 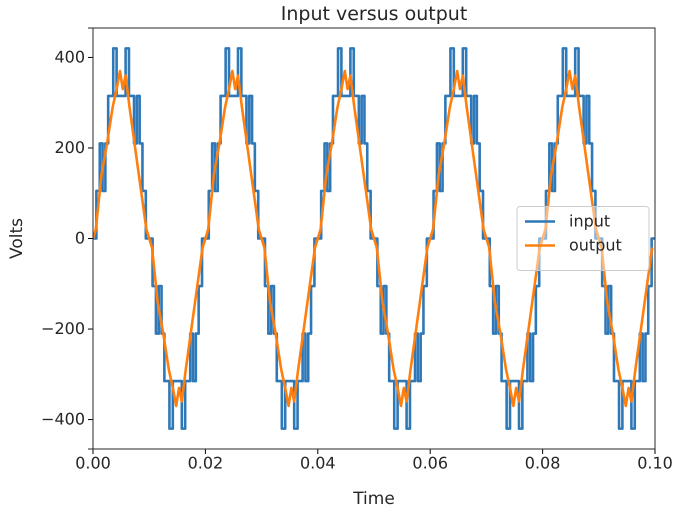 What do you see at coordinates (318, 462) in the screenshot?
I see `x-tick-label: 0.04` at bounding box center [318, 462].